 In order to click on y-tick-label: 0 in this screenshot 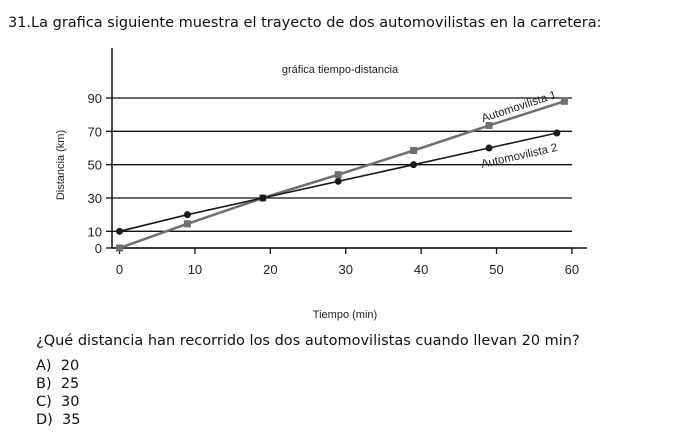, I will do `click(98, 248)`.